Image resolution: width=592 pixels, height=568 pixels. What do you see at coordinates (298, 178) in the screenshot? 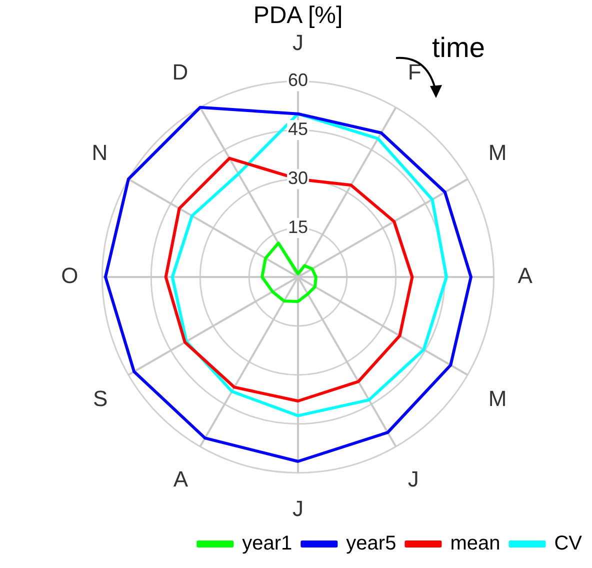
I see `y-tick-label: 30` at bounding box center [298, 178].